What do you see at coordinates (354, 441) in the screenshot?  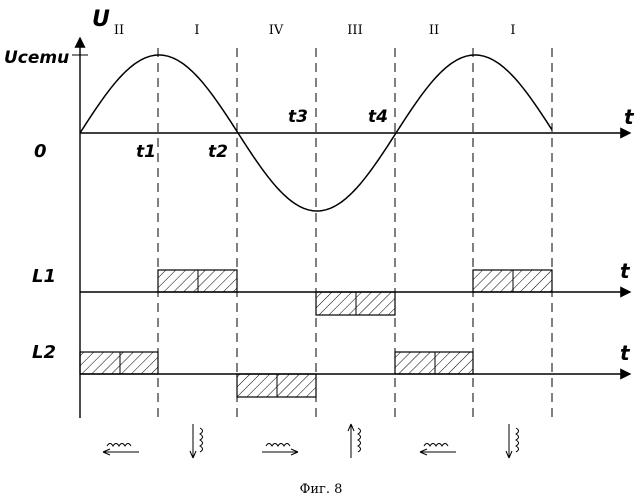 I see `coil-arrow-up-icon` at bounding box center [354, 441].